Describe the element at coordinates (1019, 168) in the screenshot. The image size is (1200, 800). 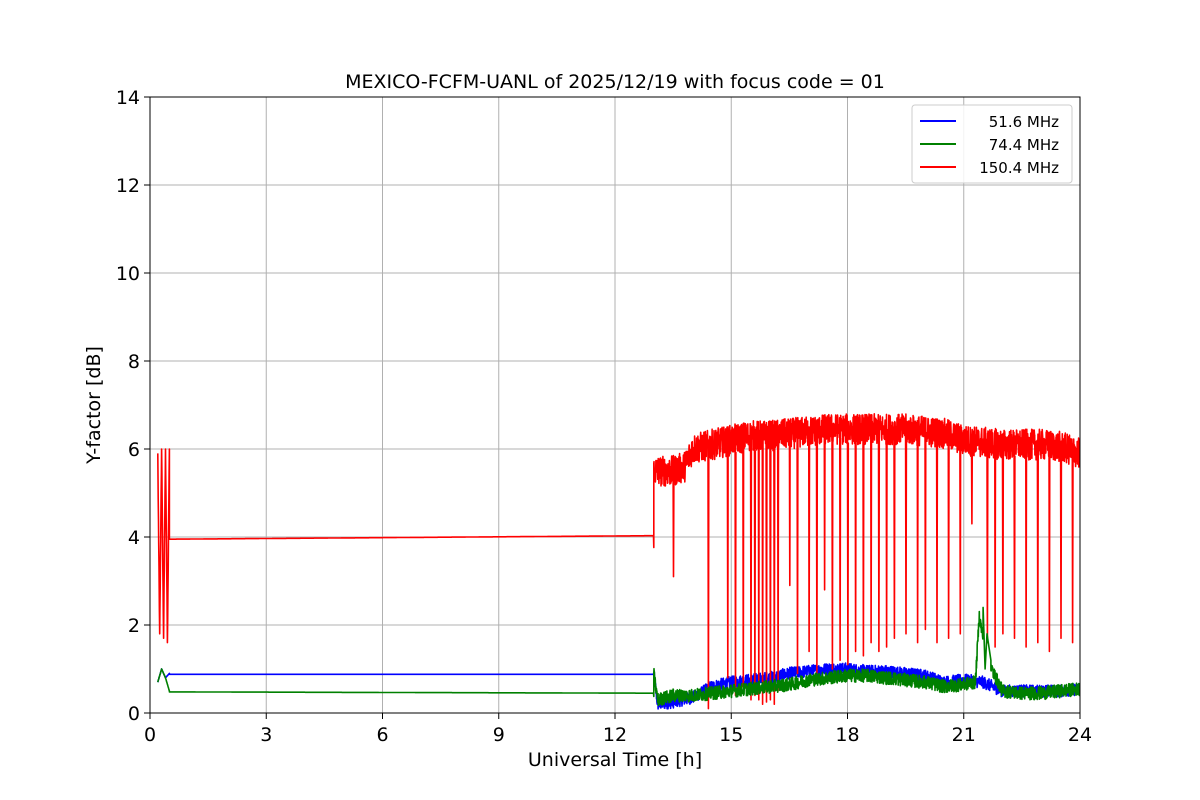
I see `legend-label: 150.4 MHz` at that location.